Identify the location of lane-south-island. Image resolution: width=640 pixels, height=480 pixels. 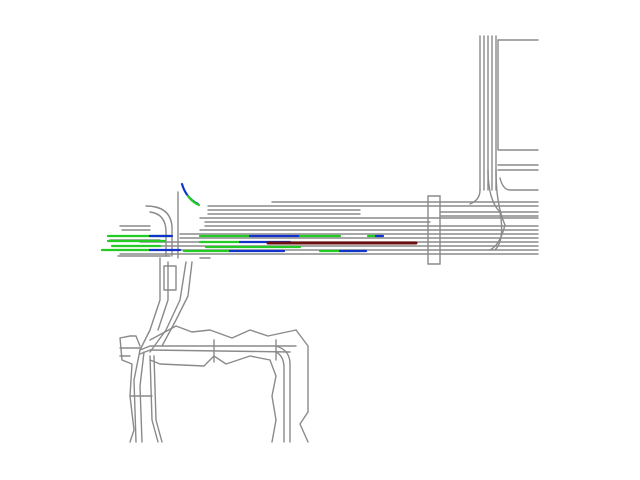
(170, 278).